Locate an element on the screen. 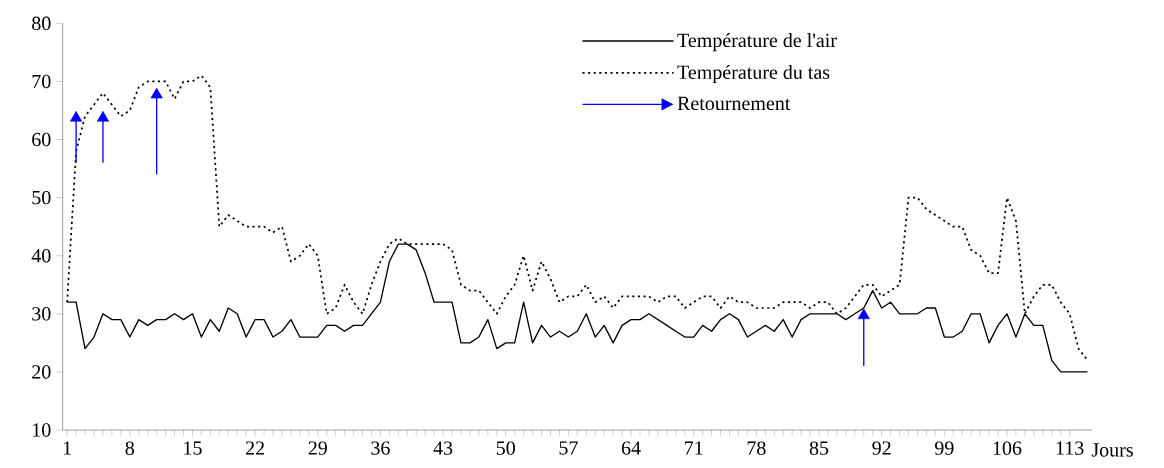 The height and width of the screenshot is (468, 1164). y-tick-label: 50 is located at coordinates (41, 197).